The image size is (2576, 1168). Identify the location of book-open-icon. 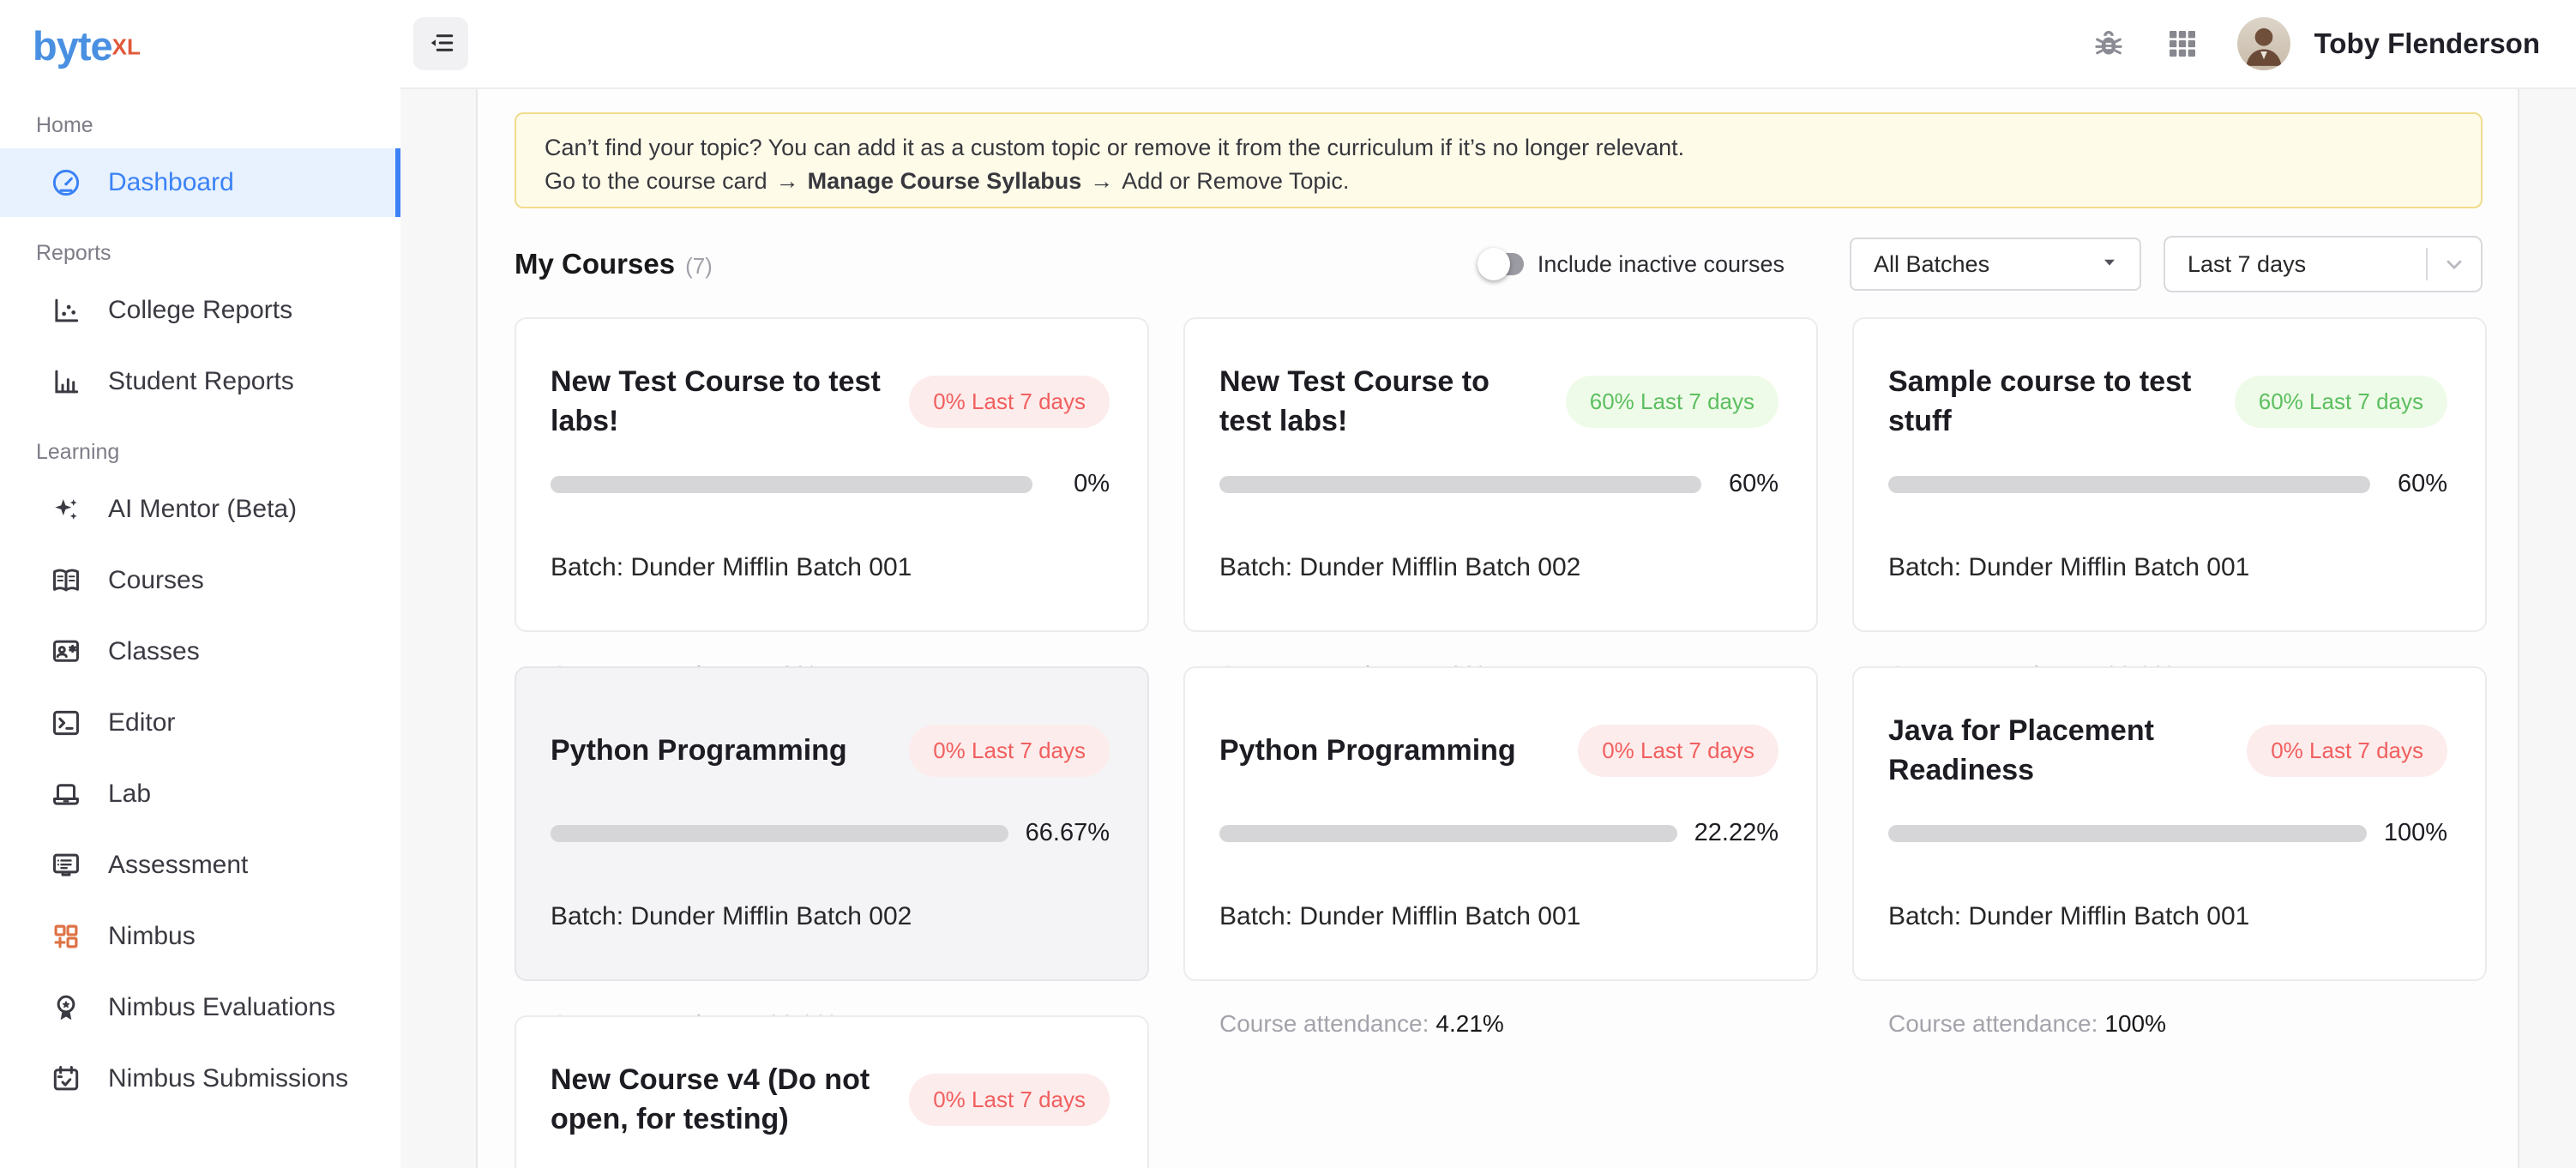
(66, 580).